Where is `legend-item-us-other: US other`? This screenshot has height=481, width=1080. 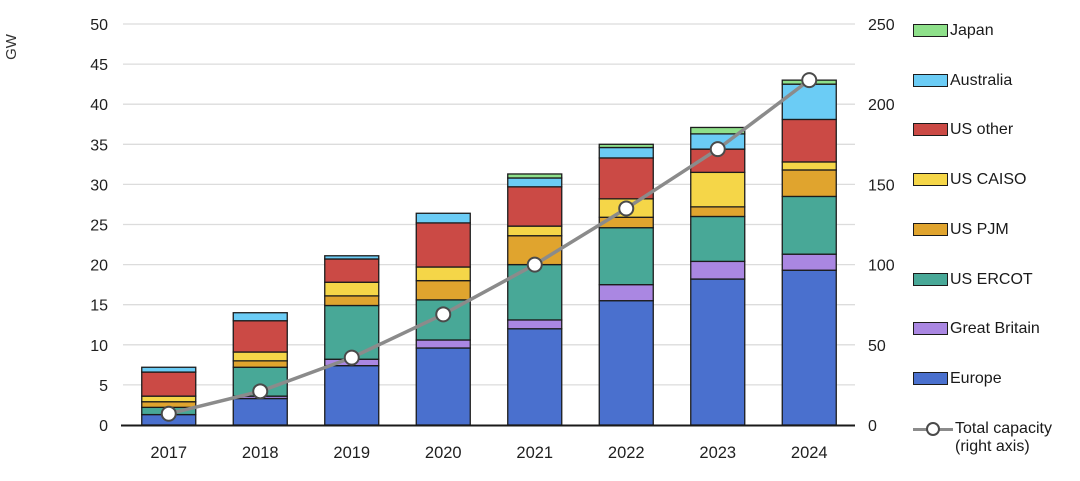
legend-item-us-other: US other is located at coordinates (963, 130).